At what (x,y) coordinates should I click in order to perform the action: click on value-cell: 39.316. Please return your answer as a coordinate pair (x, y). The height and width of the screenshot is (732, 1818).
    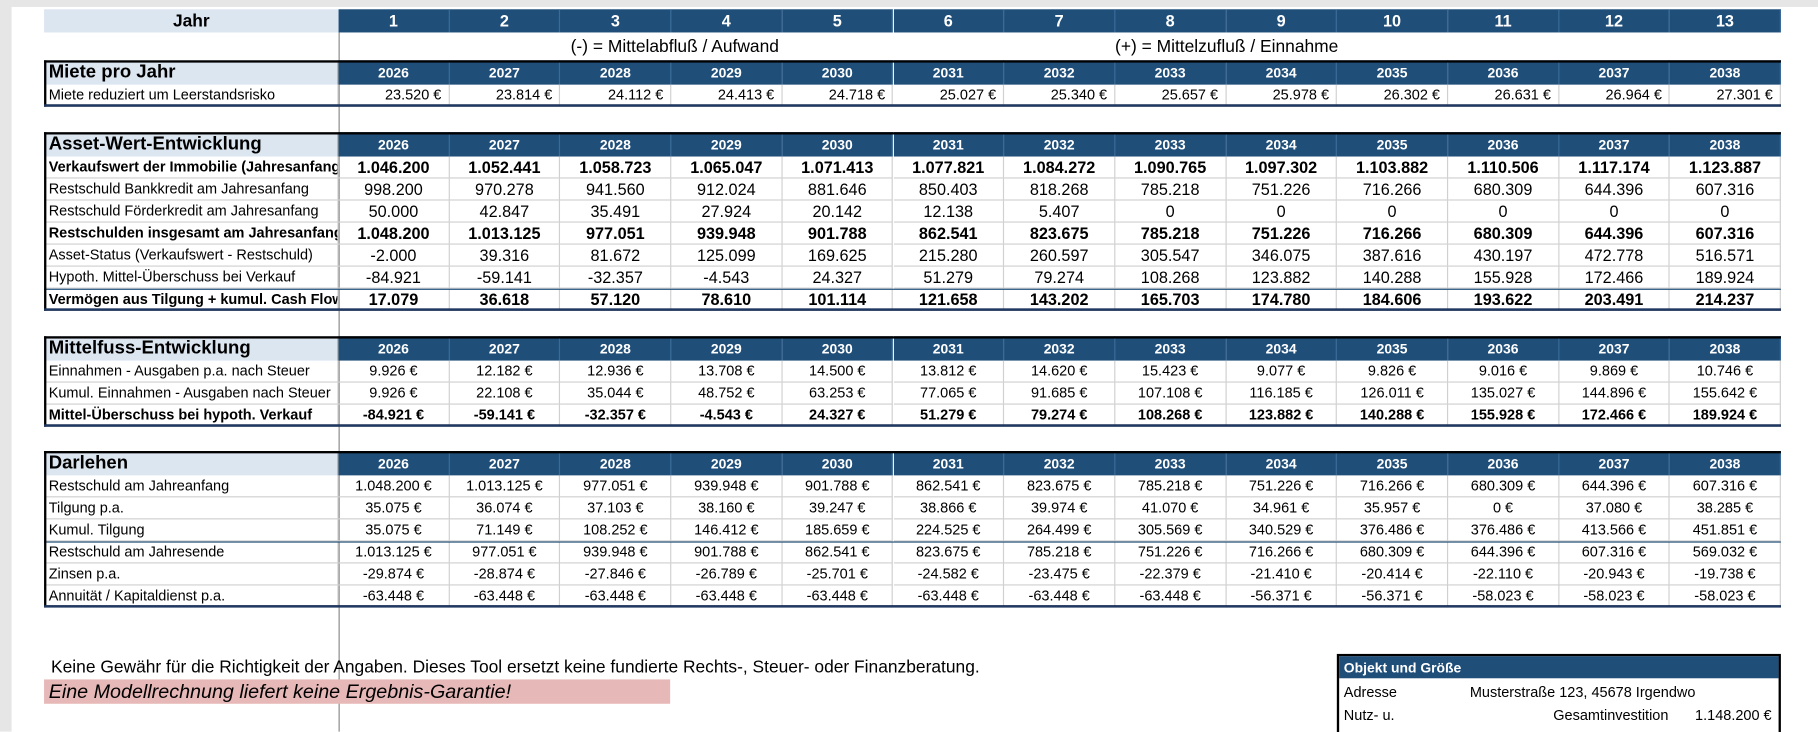
    Looking at the image, I should click on (505, 255).